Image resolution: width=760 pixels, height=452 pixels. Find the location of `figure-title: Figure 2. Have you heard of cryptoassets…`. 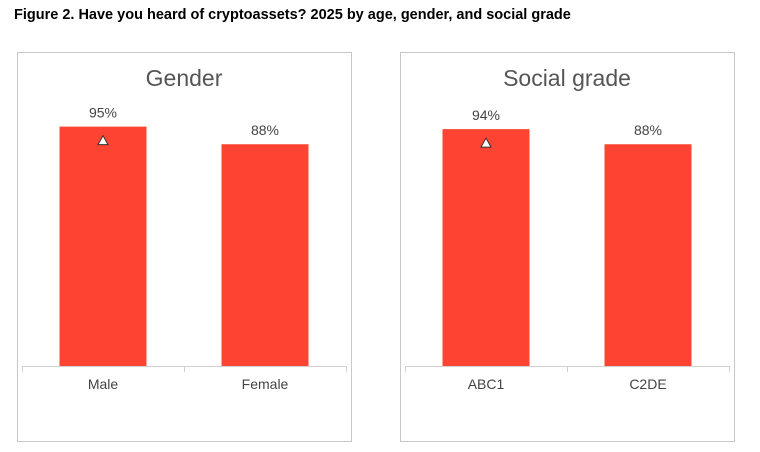

figure-title: Figure 2. Have you heard of cryptoassets… is located at coordinates (292, 15).